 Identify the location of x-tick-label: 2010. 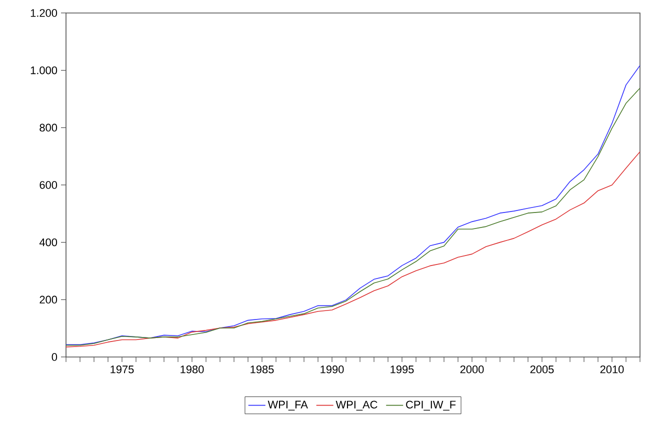
(612, 370).